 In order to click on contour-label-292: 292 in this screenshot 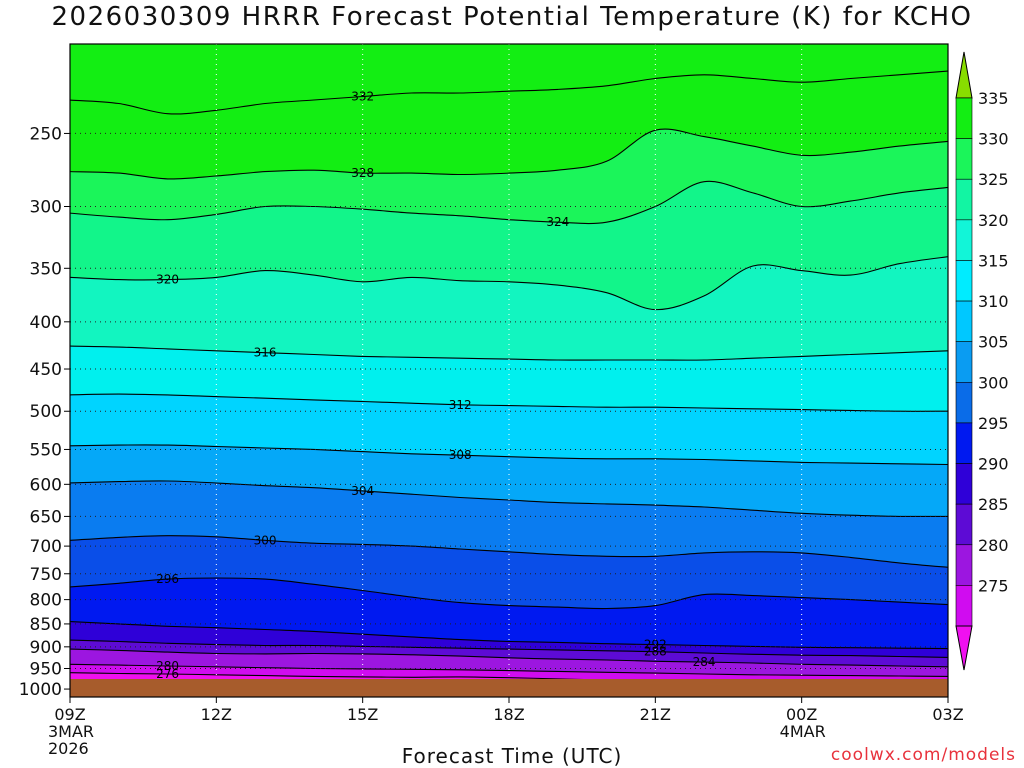, I will do `click(655, 645)`.